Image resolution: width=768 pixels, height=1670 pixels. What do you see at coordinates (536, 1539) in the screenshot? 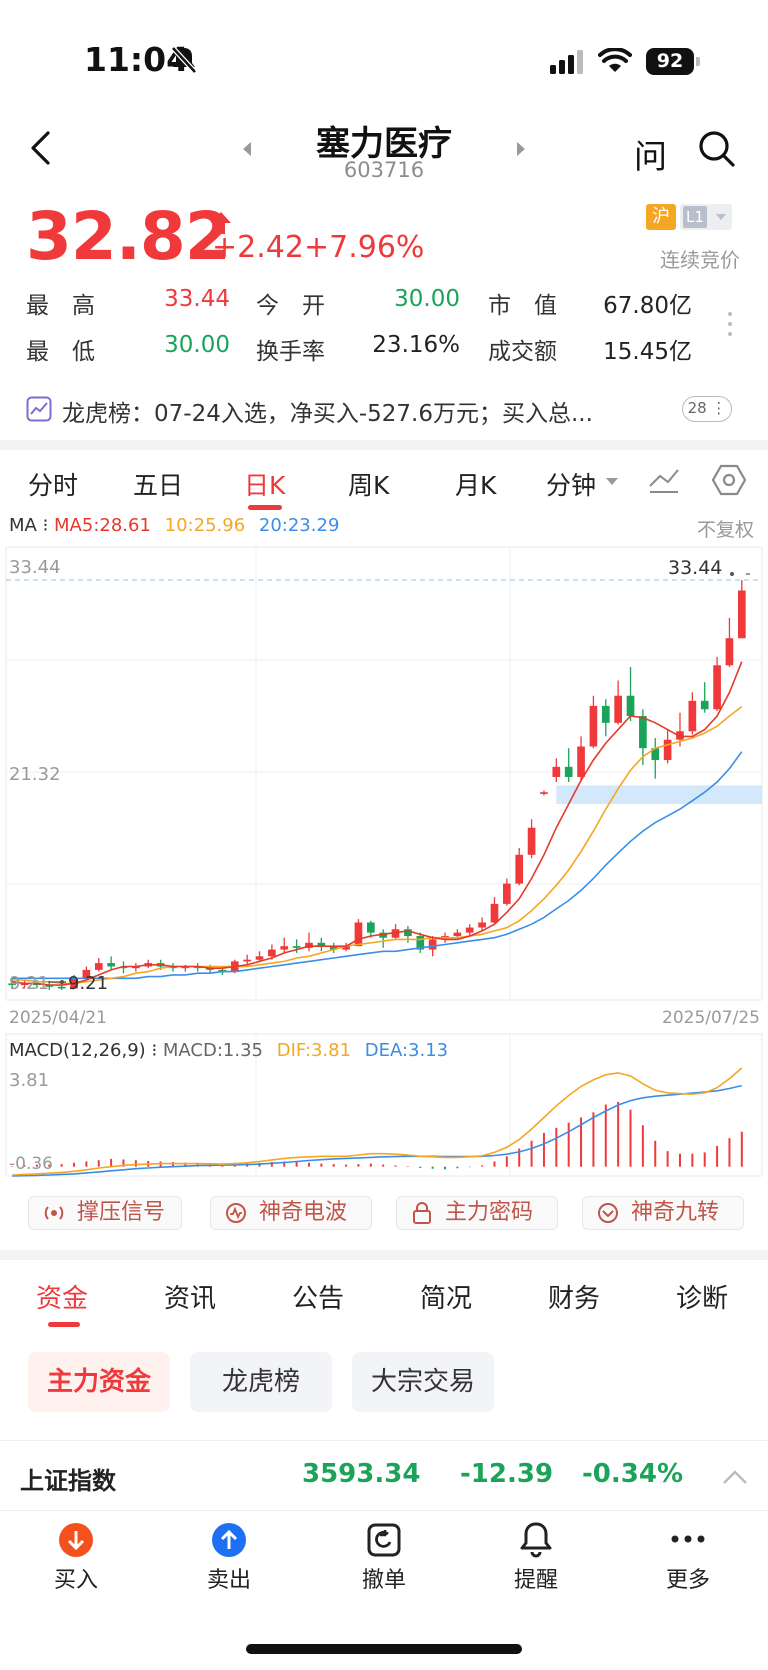
I see `bell-icon` at bounding box center [536, 1539].